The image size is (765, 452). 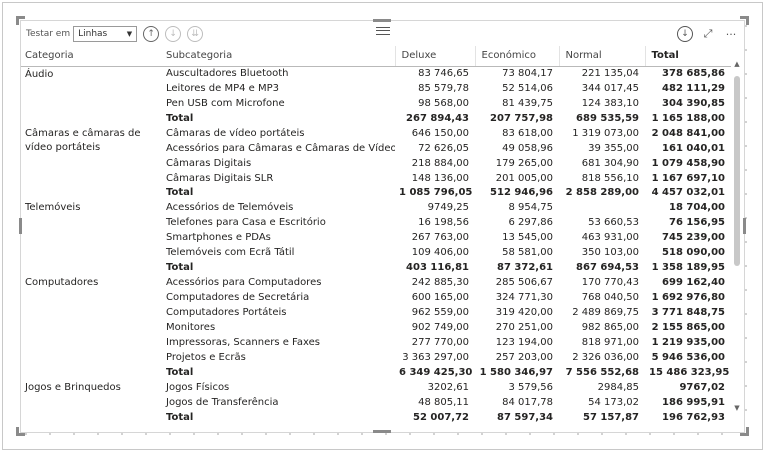 What do you see at coordinates (434, 56) in the screenshot?
I see `column-header-deluxe: Deluxe` at bounding box center [434, 56].